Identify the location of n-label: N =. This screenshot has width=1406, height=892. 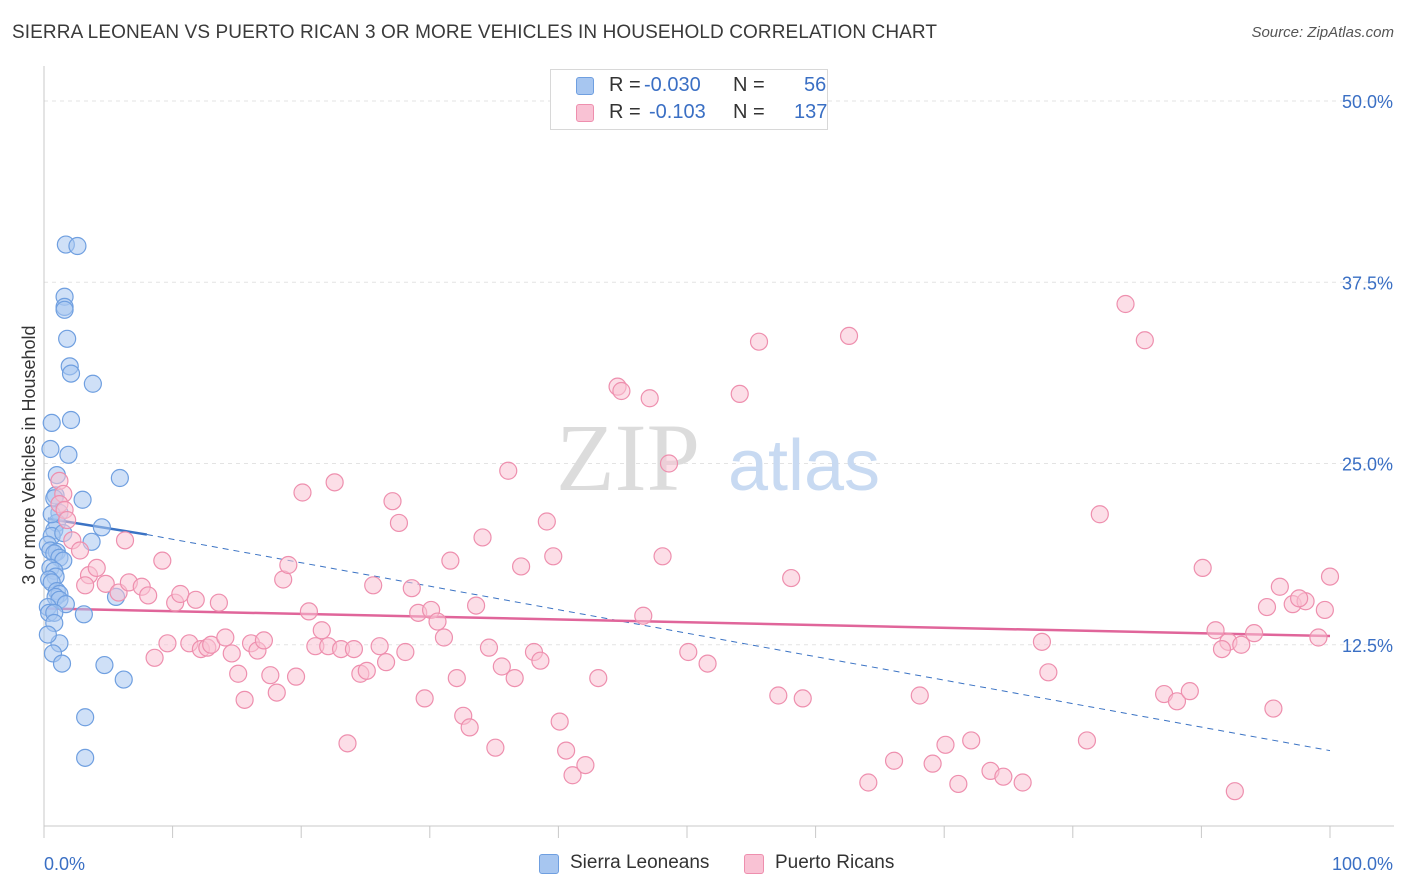
(749, 112).